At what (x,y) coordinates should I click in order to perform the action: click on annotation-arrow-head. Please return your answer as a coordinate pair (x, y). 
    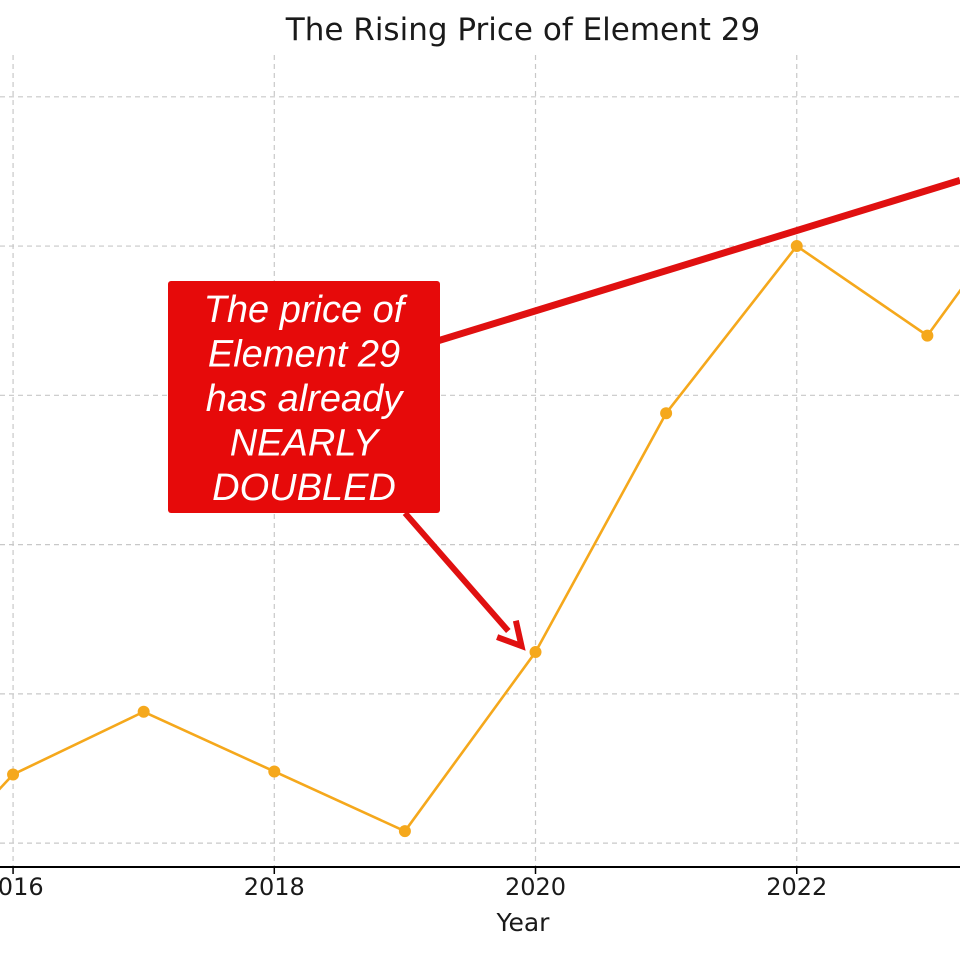
    Looking at the image, I should click on (511, 635).